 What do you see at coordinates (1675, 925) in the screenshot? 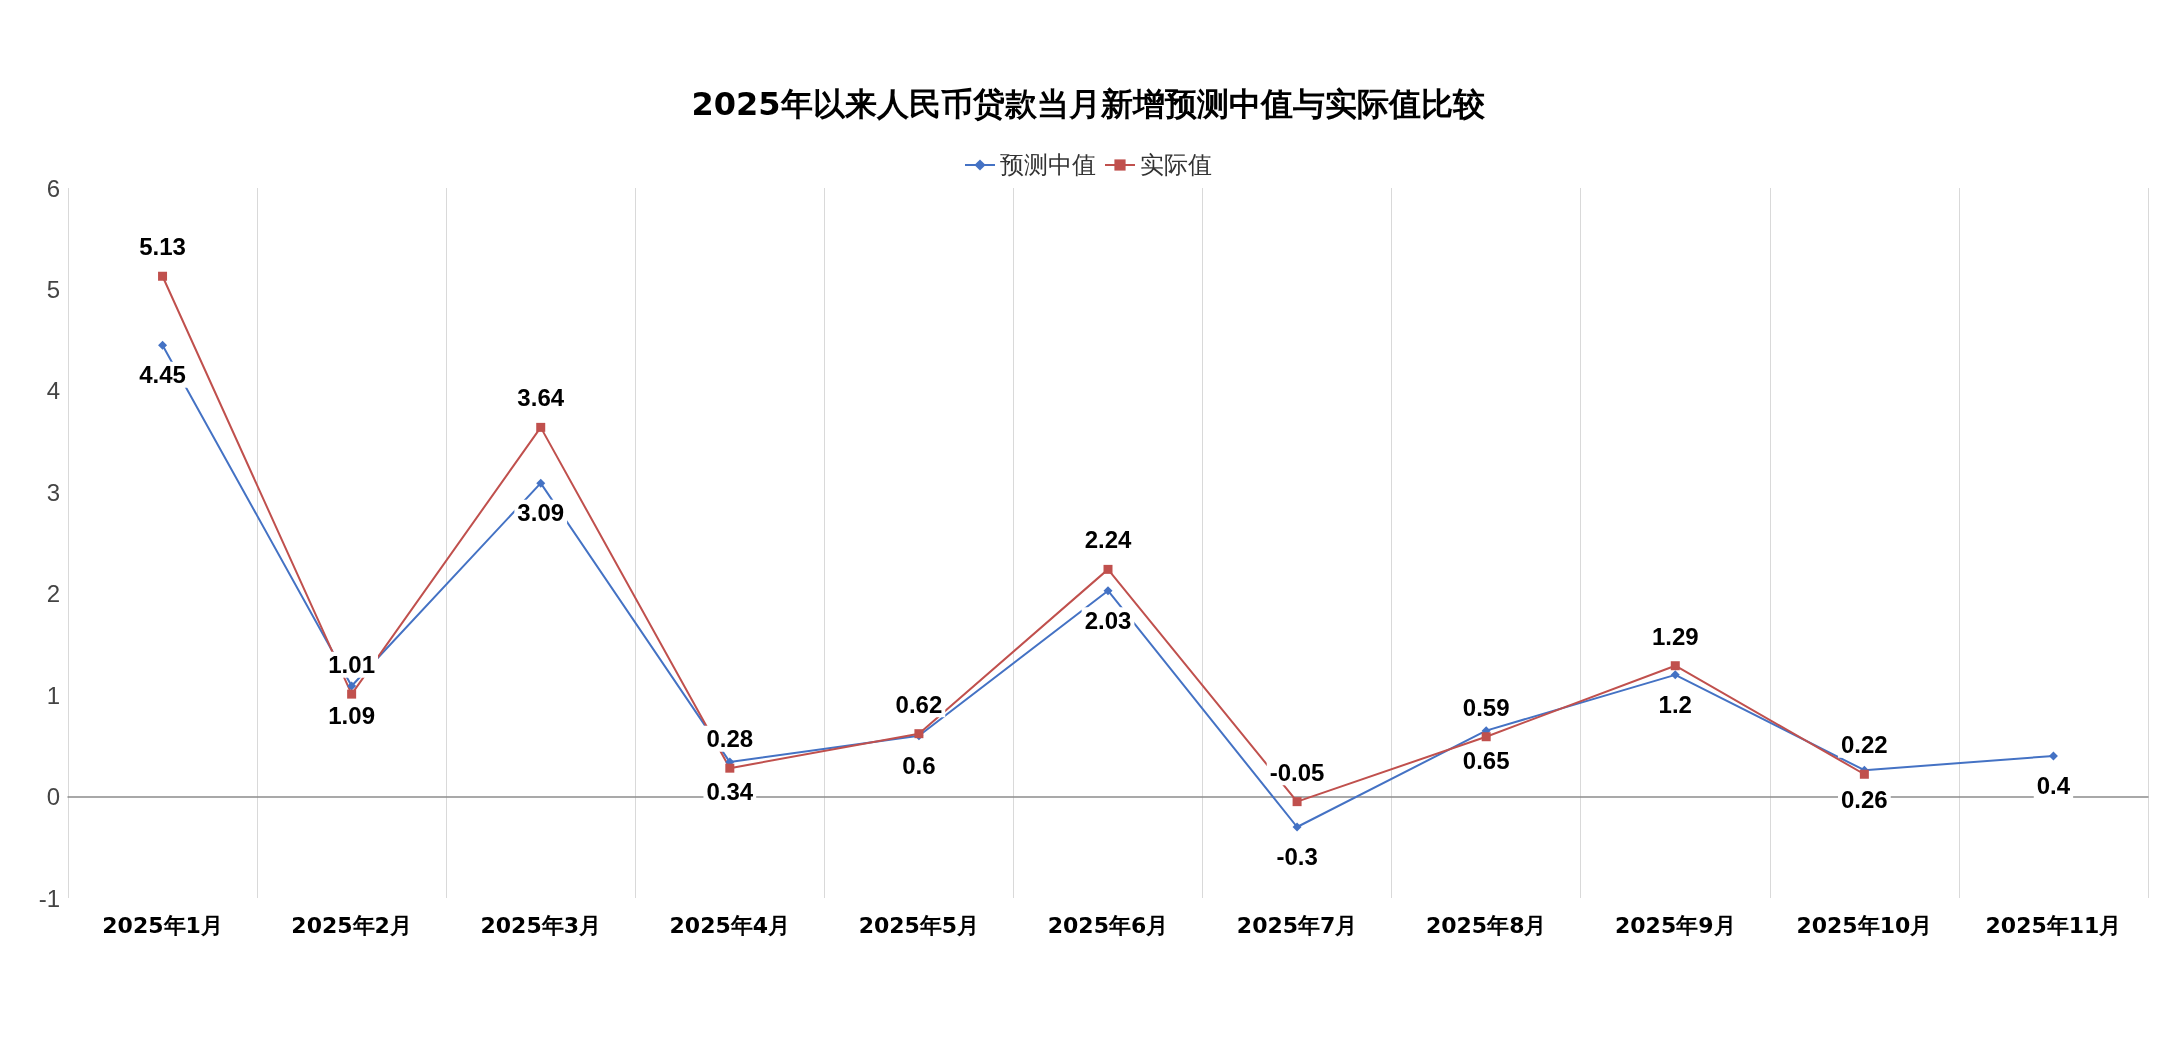
I see `x-tick-label: 2025年9月` at bounding box center [1675, 925].